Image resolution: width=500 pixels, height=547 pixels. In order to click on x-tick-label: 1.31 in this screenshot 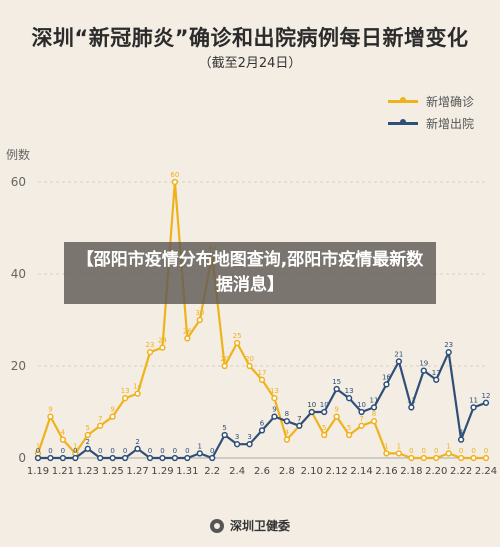, I will do `click(187, 471)`.